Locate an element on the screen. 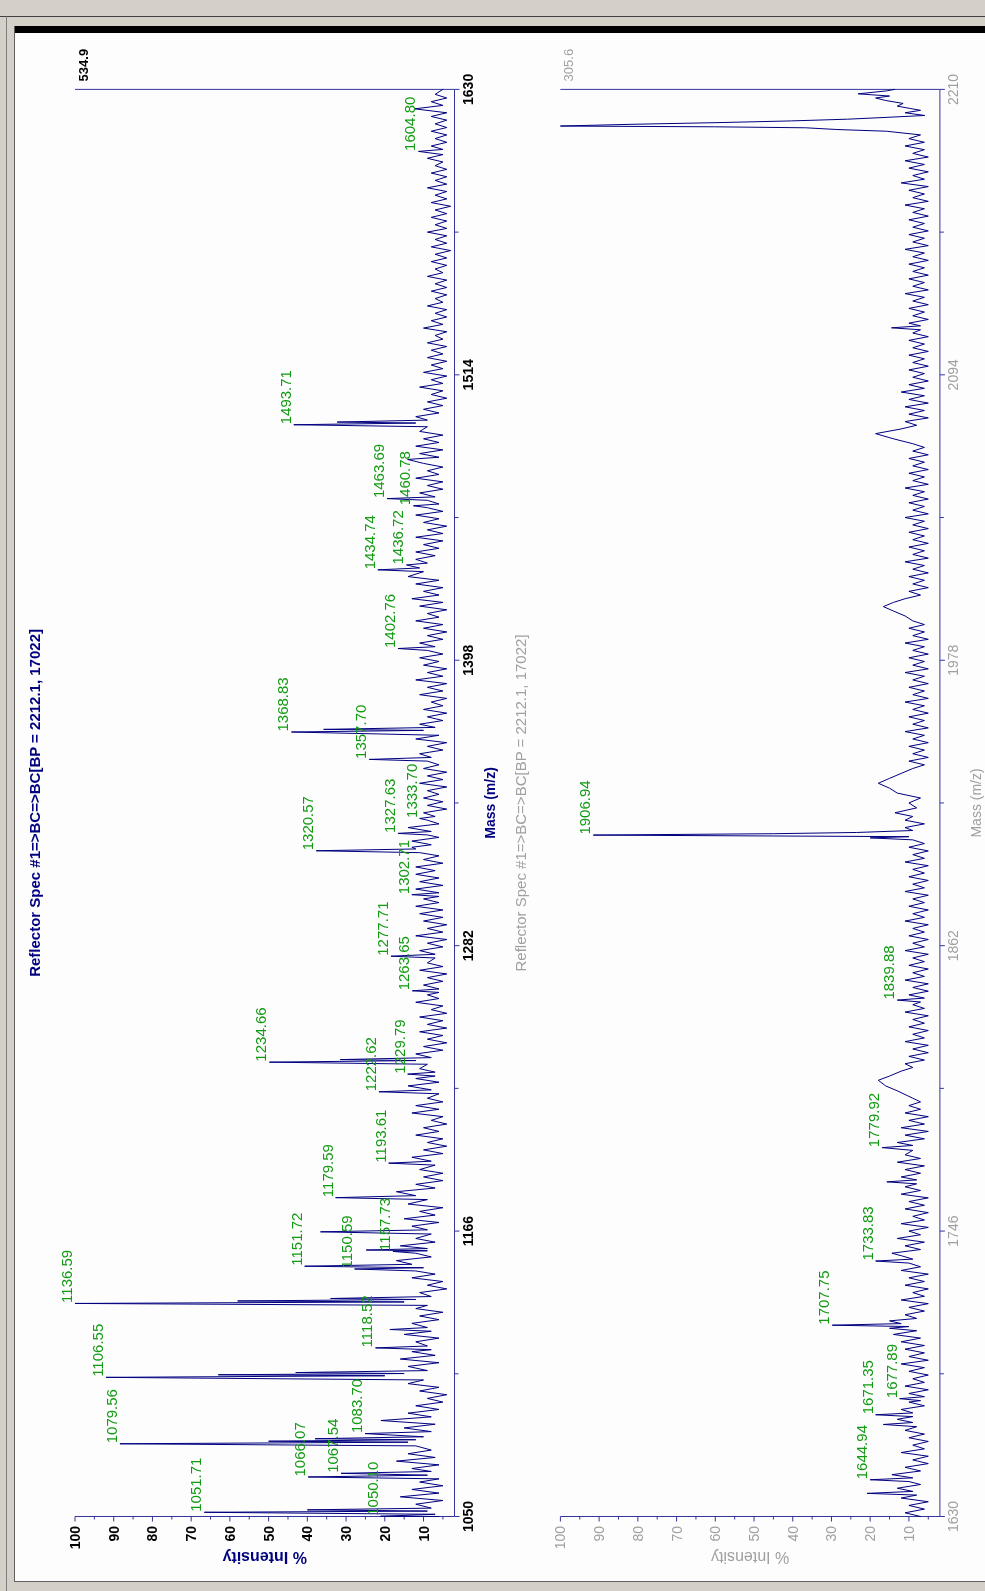 The image size is (985, 1591). annotation: 1263.65 is located at coordinates (404, 963).